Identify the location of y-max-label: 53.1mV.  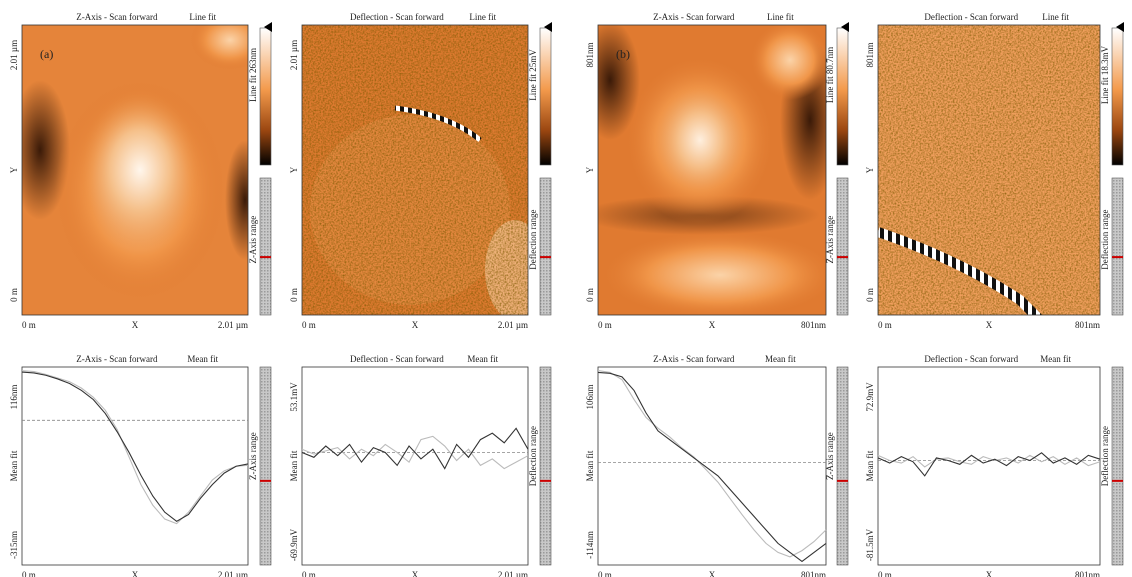
(294, 397).